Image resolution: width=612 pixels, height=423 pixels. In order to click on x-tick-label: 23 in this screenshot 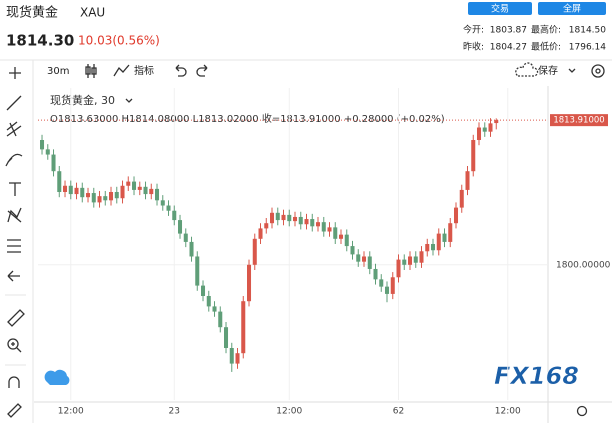, I will do `click(174, 412)`.